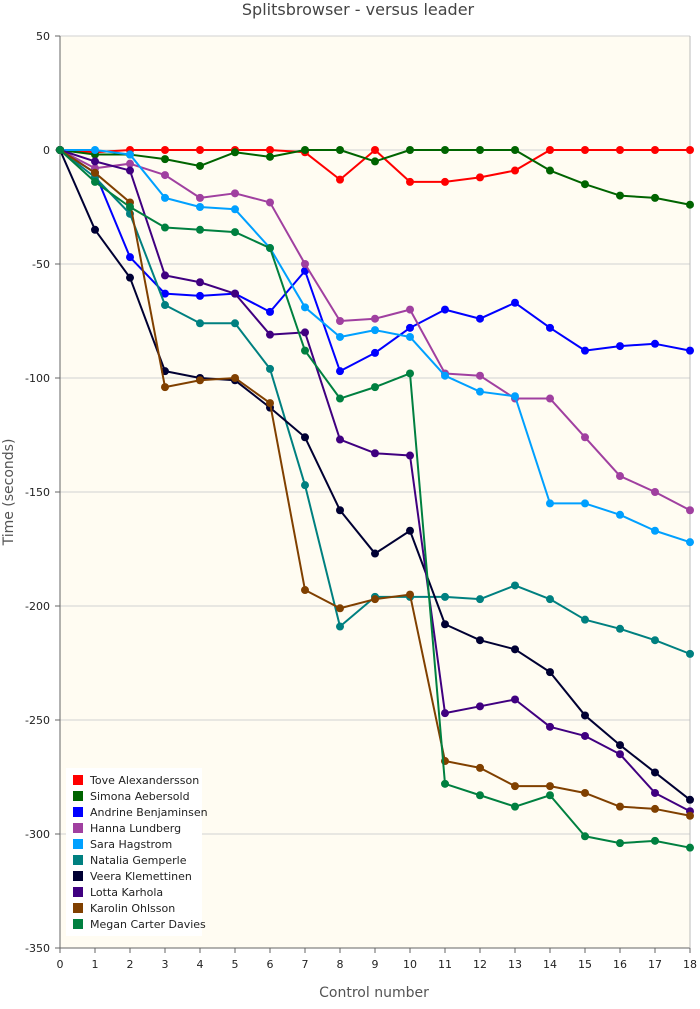 The width and height of the screenshot is (700, 1009). I want to click on legend-item: Karolin Ohlsson, so click(124, 908).